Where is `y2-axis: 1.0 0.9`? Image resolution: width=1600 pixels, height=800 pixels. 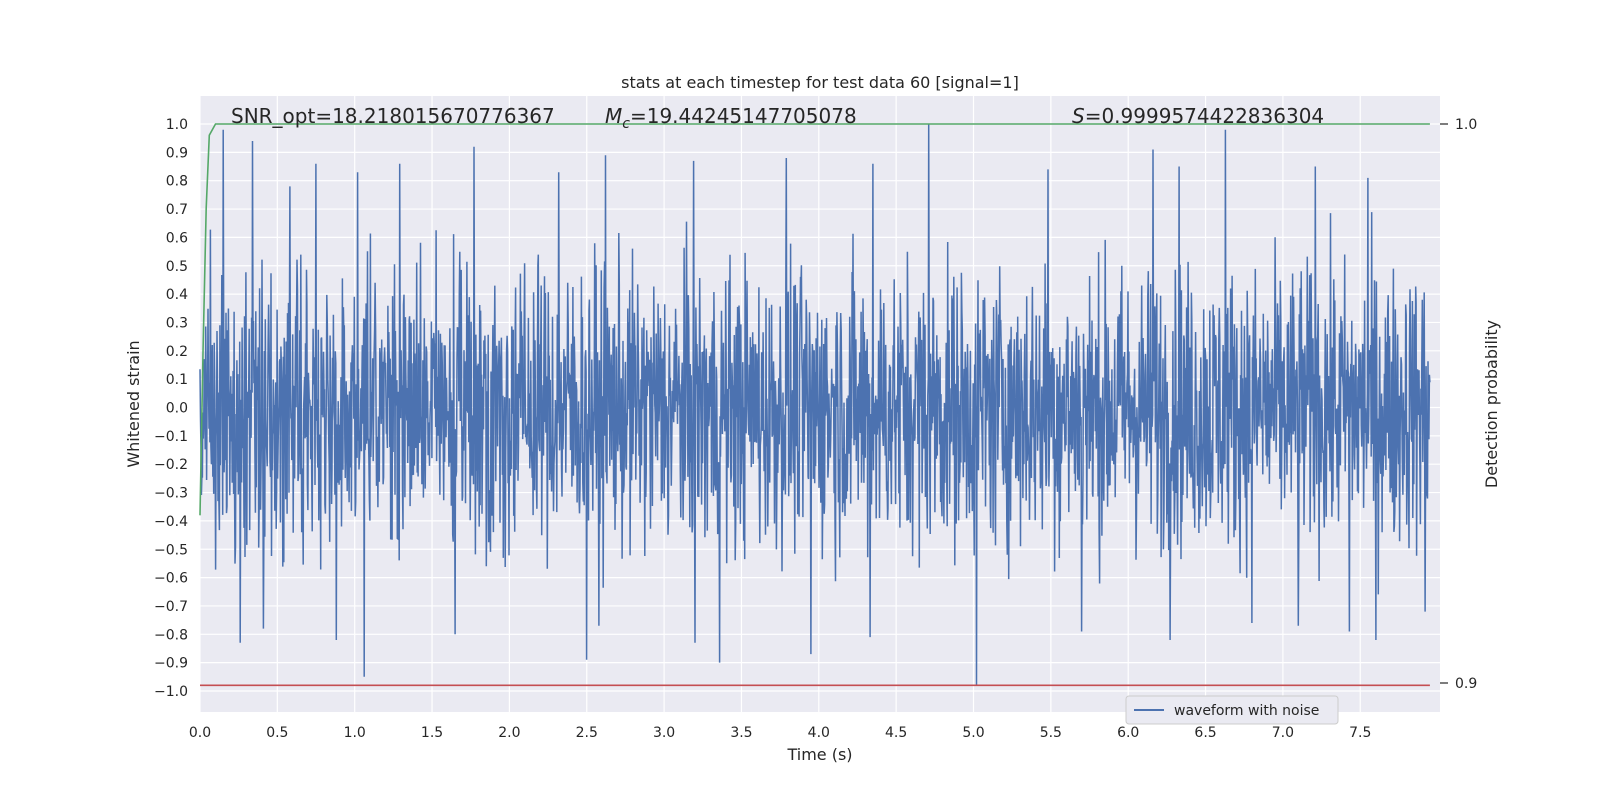
y2-axis: 1.0 0.9 is located at coordinates (1458, 404).